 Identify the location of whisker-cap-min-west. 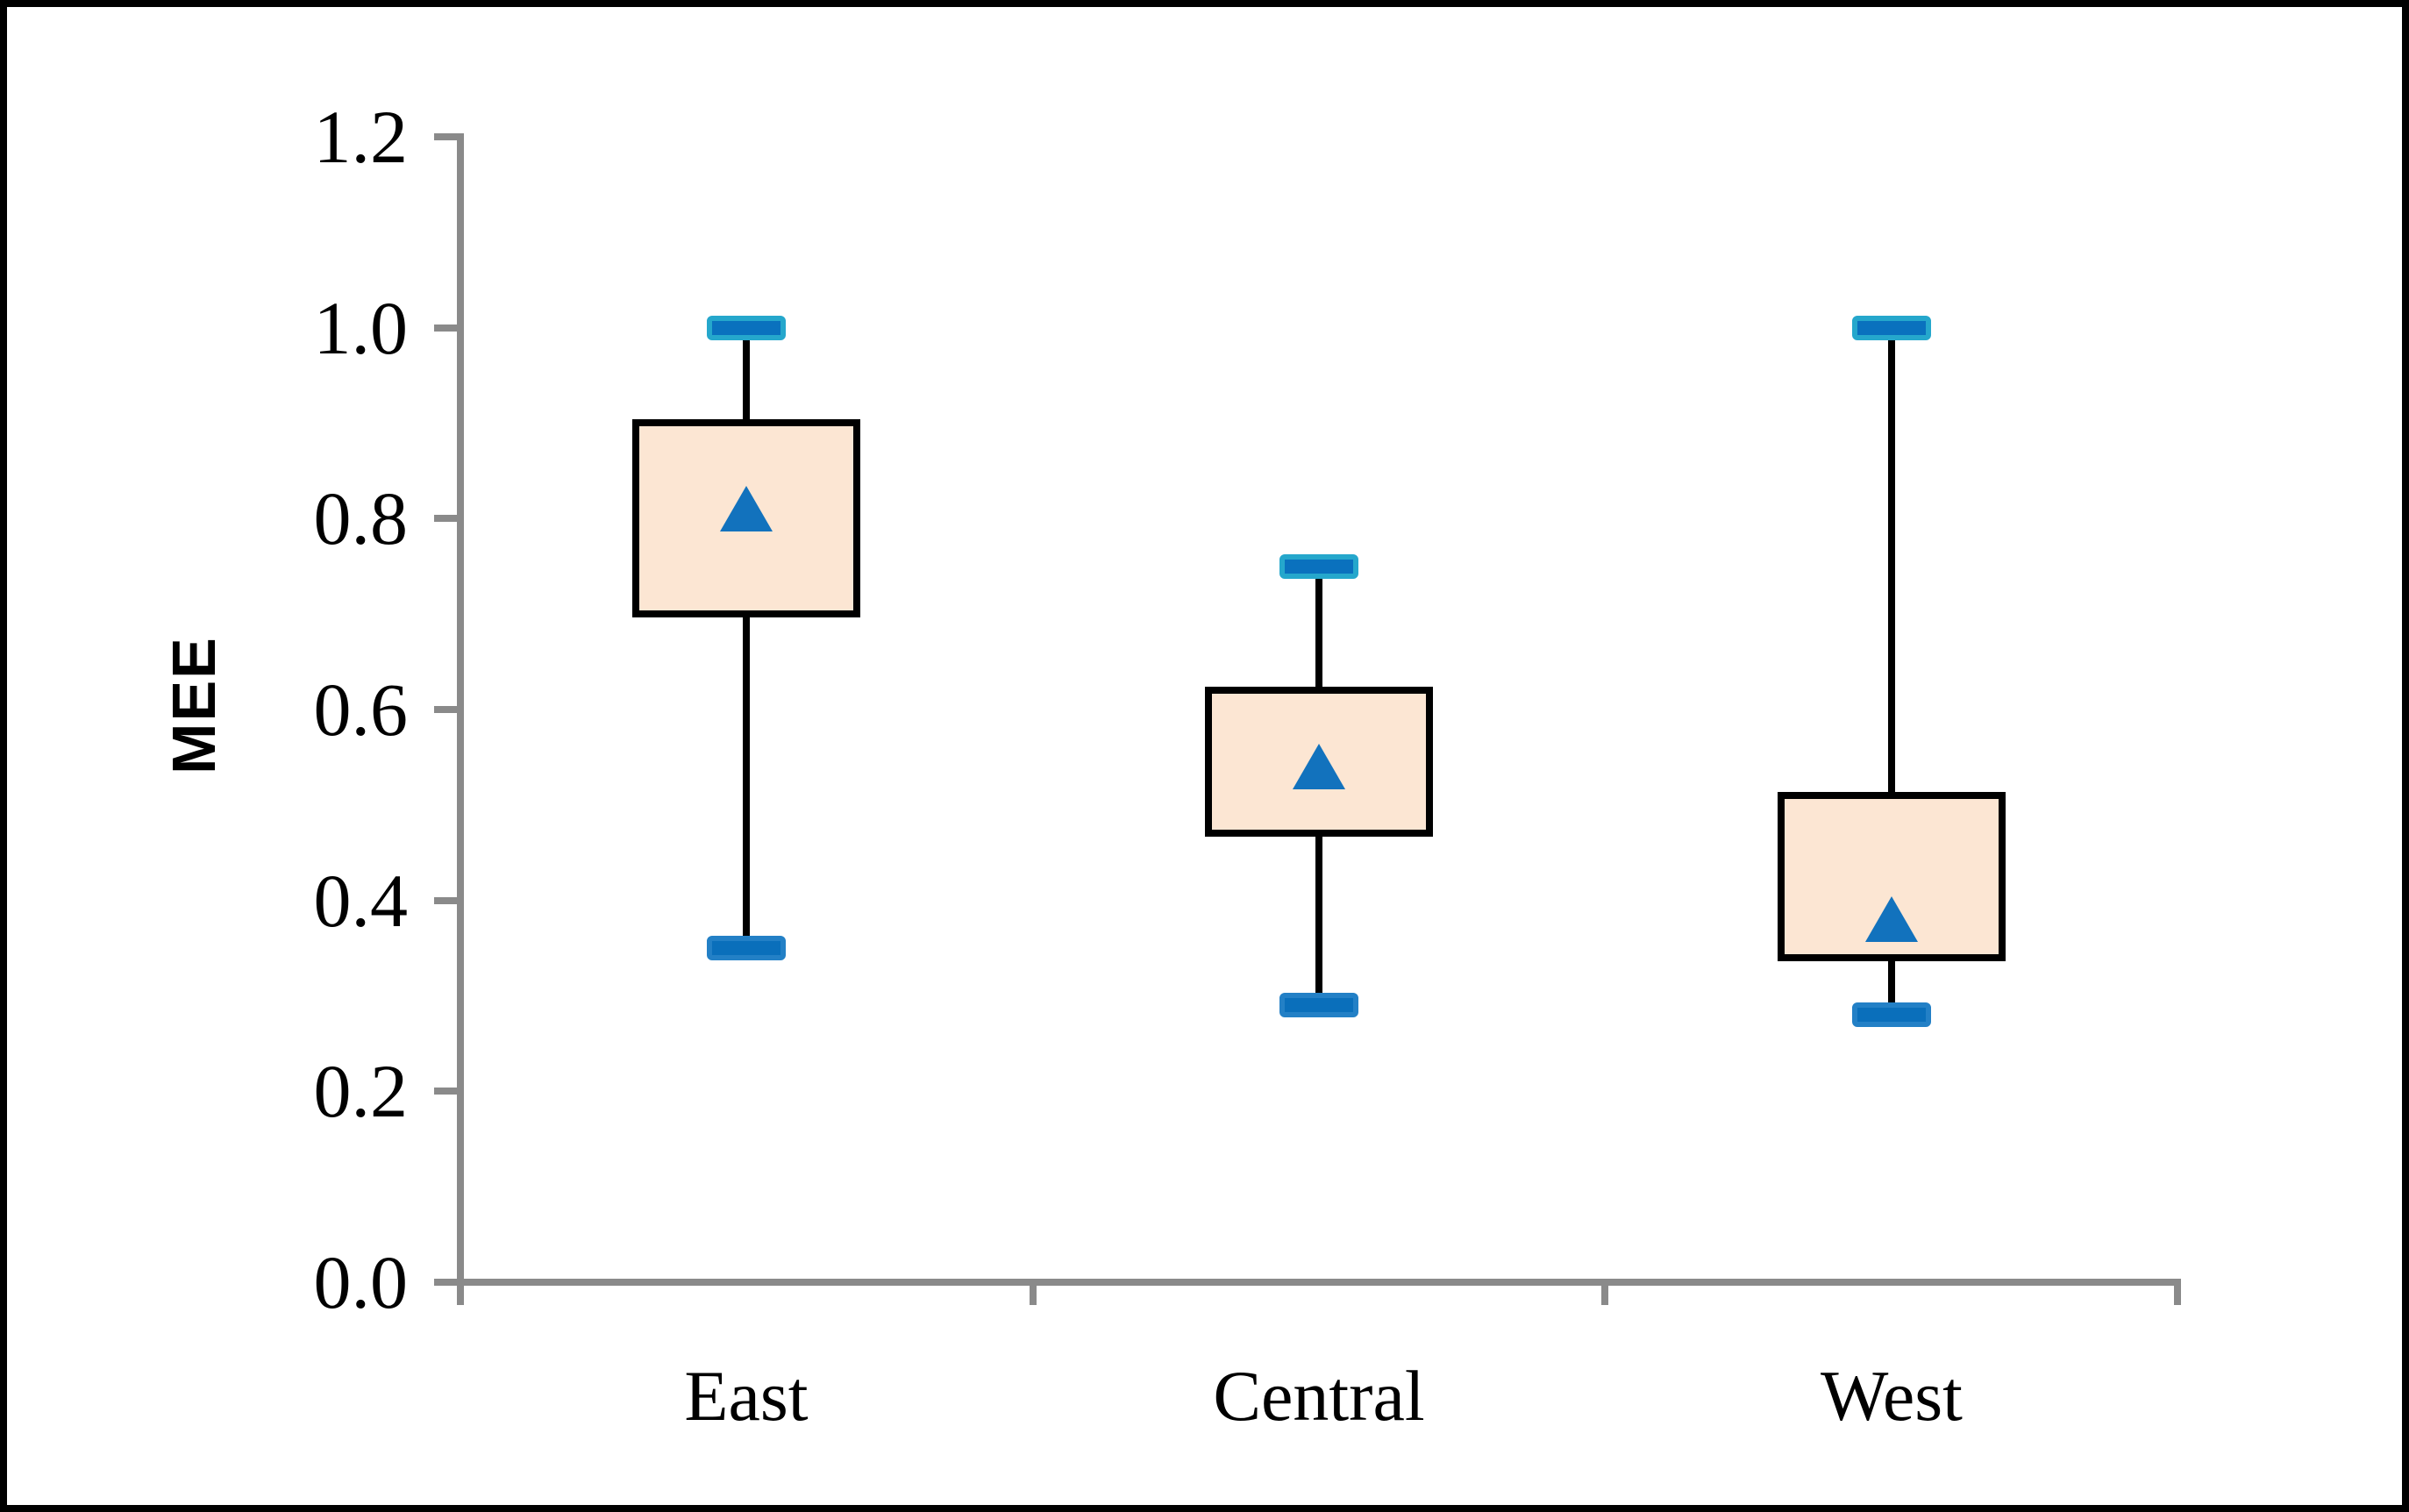
(1891, 1015).